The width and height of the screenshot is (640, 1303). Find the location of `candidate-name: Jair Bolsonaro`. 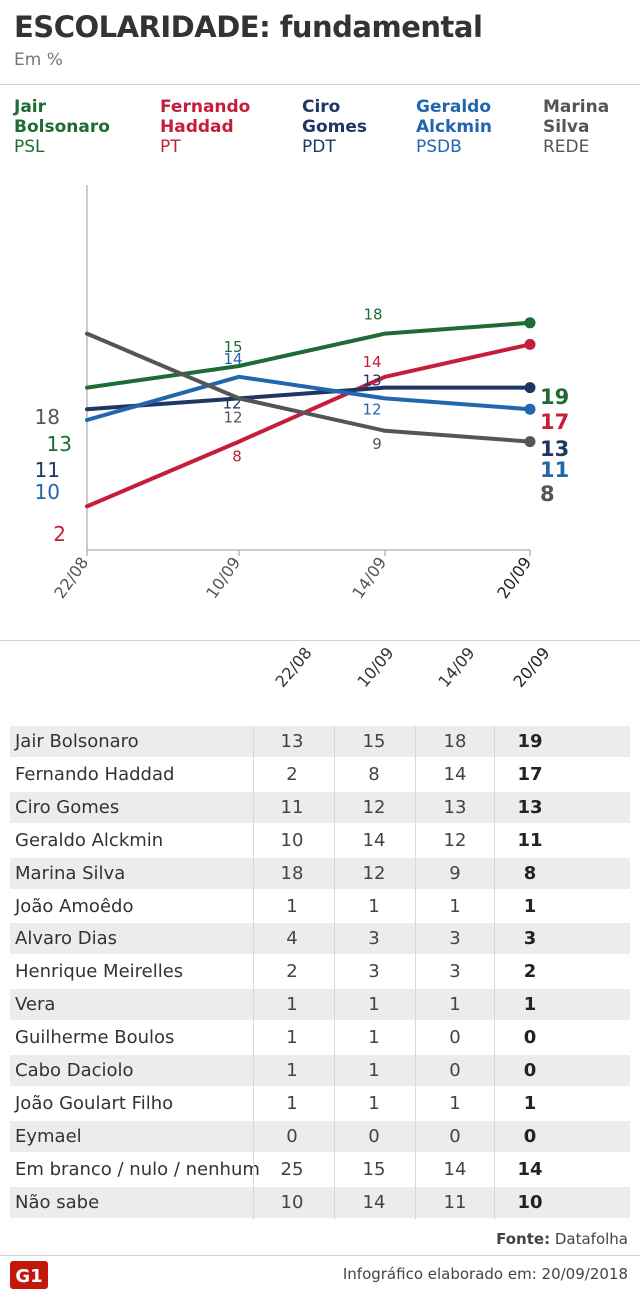

candidate-name: Jair Bolsonaro is located at coordinates (77, 741).